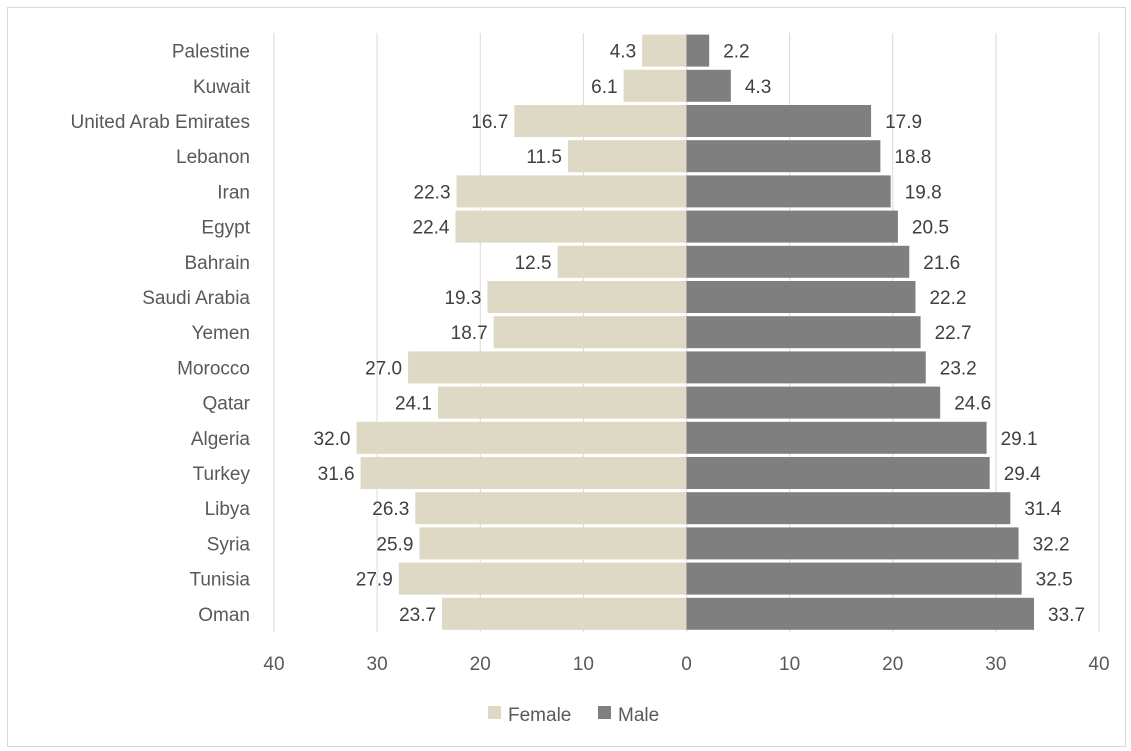  What do you see at coordinates (226, 404) in the screenshot?
I see `category-label: Qatar` at bounding box center [226, 404].